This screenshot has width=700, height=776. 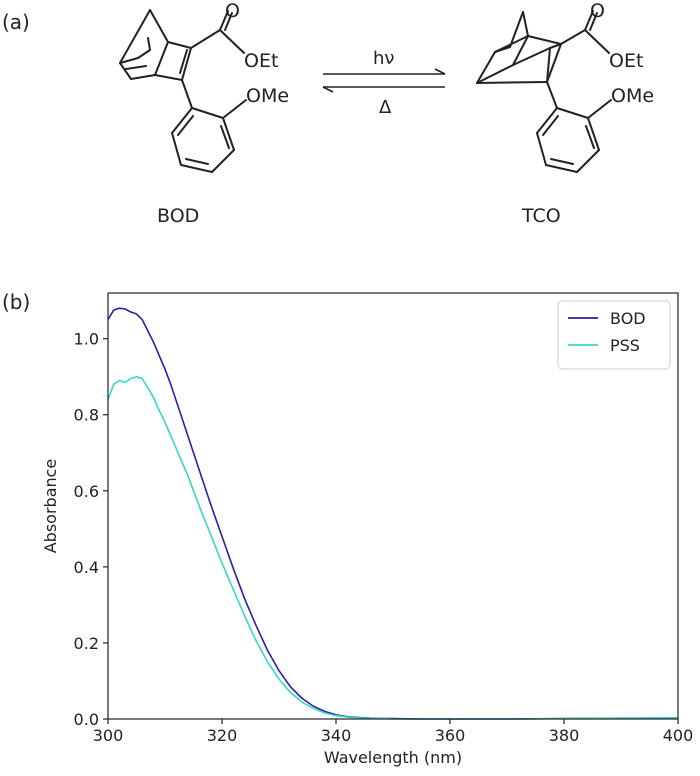 I want to click on x-tick-label: 340, so click(x=336, y=735).